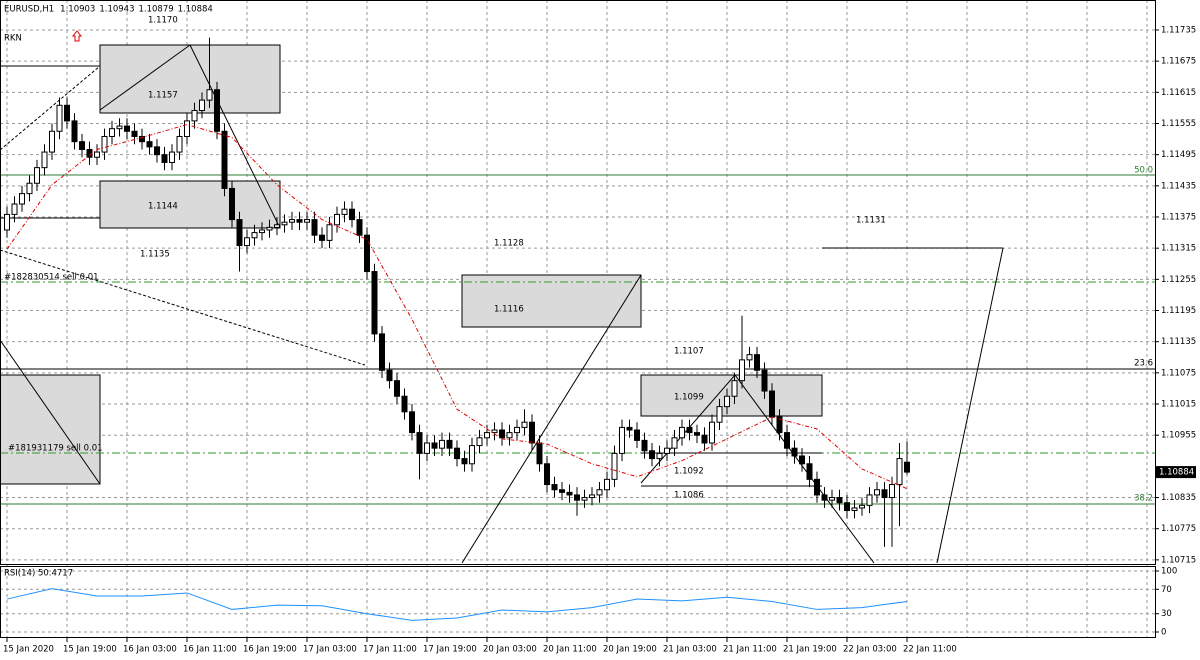 This screenshot has width=1200, height=660. What do you see at coordinates (29, 10) in the screenshot?
I see `symbol: EURUSD,H1` at bounding box center [29, 10].